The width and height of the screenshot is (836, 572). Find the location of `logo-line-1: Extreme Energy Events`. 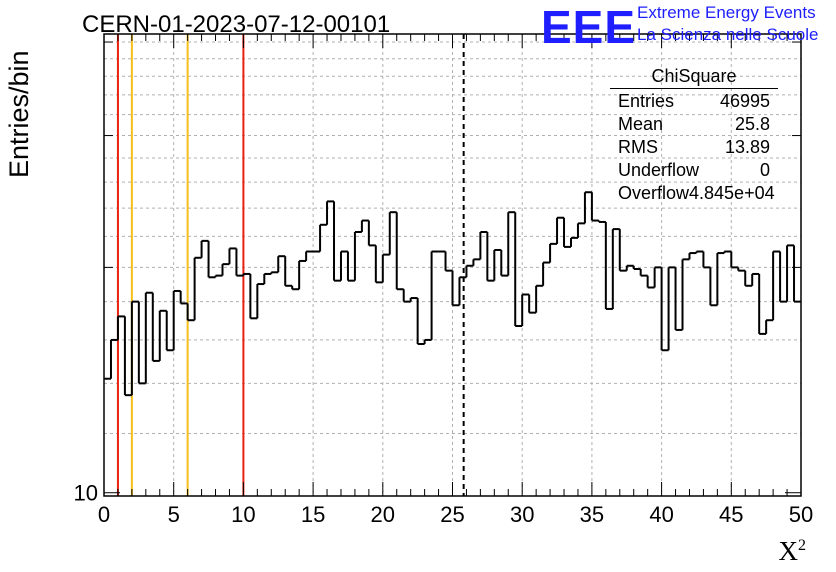

logo-line-1: Extreme Energy Events is located at coordinates (726, 12).